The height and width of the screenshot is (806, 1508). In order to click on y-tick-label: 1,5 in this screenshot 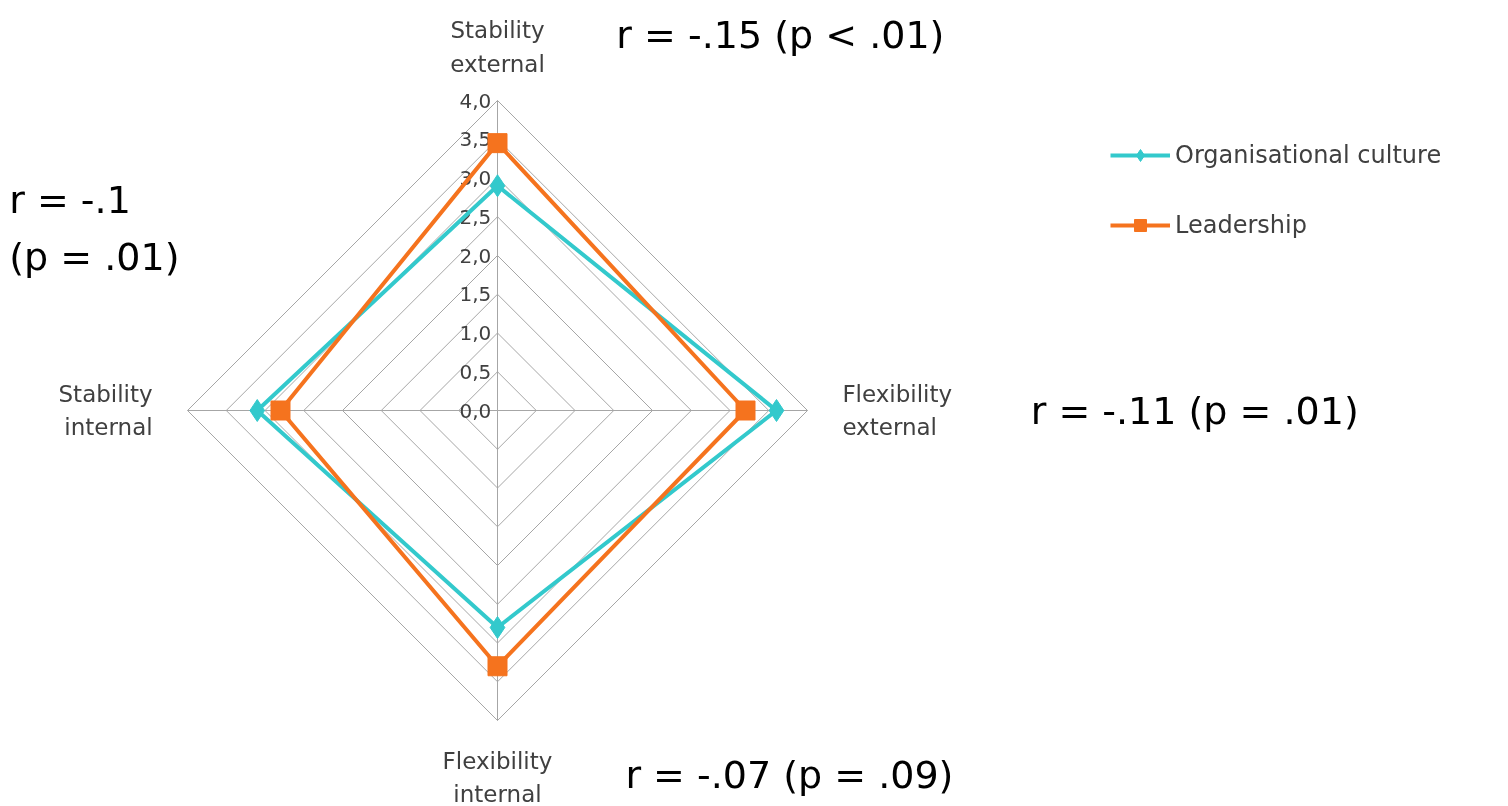, I will do `click(475, 294)`.